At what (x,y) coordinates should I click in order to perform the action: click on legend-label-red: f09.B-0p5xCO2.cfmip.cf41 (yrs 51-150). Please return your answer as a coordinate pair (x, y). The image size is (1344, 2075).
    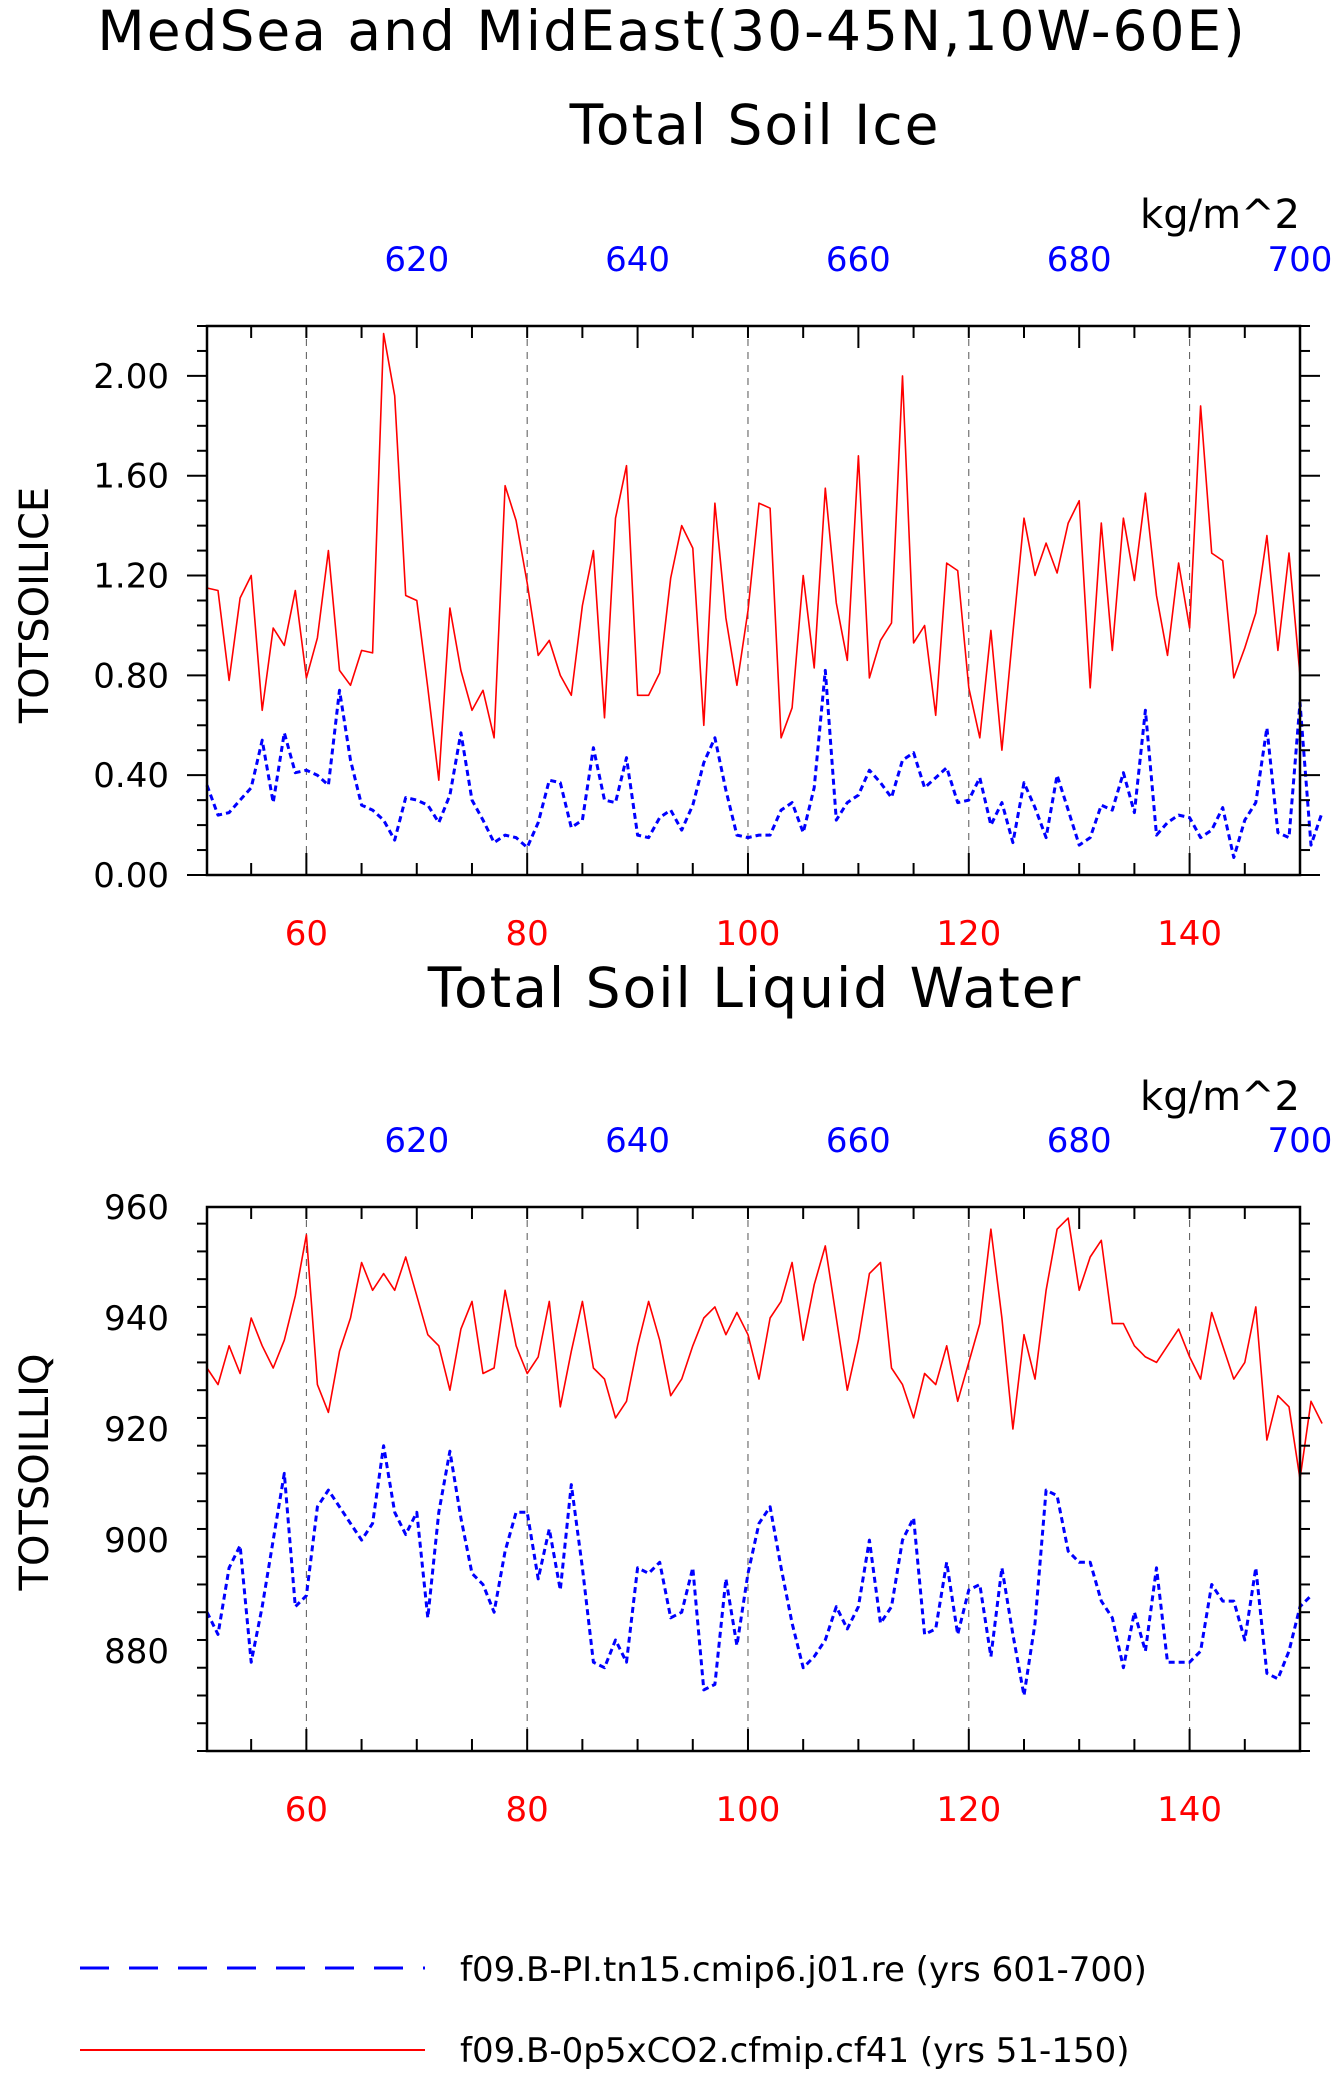
    Looking at the image, I should click on (794, 2051).